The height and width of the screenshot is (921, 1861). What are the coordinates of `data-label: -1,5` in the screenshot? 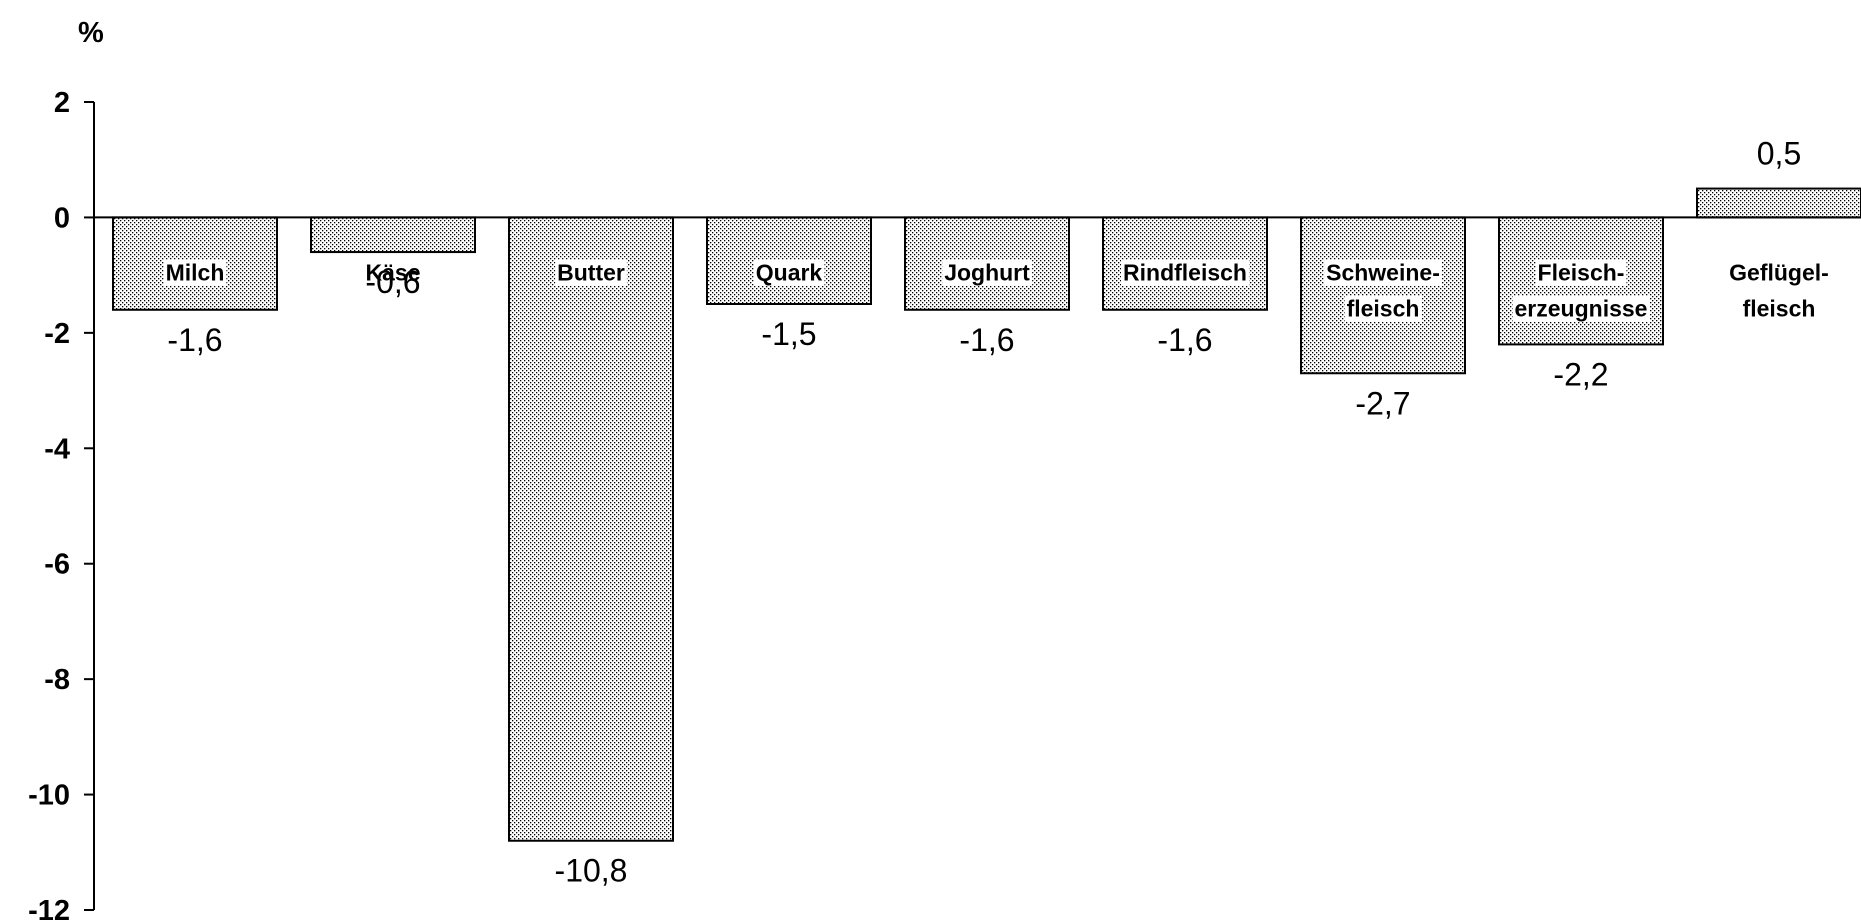 It's located at (788, 334).